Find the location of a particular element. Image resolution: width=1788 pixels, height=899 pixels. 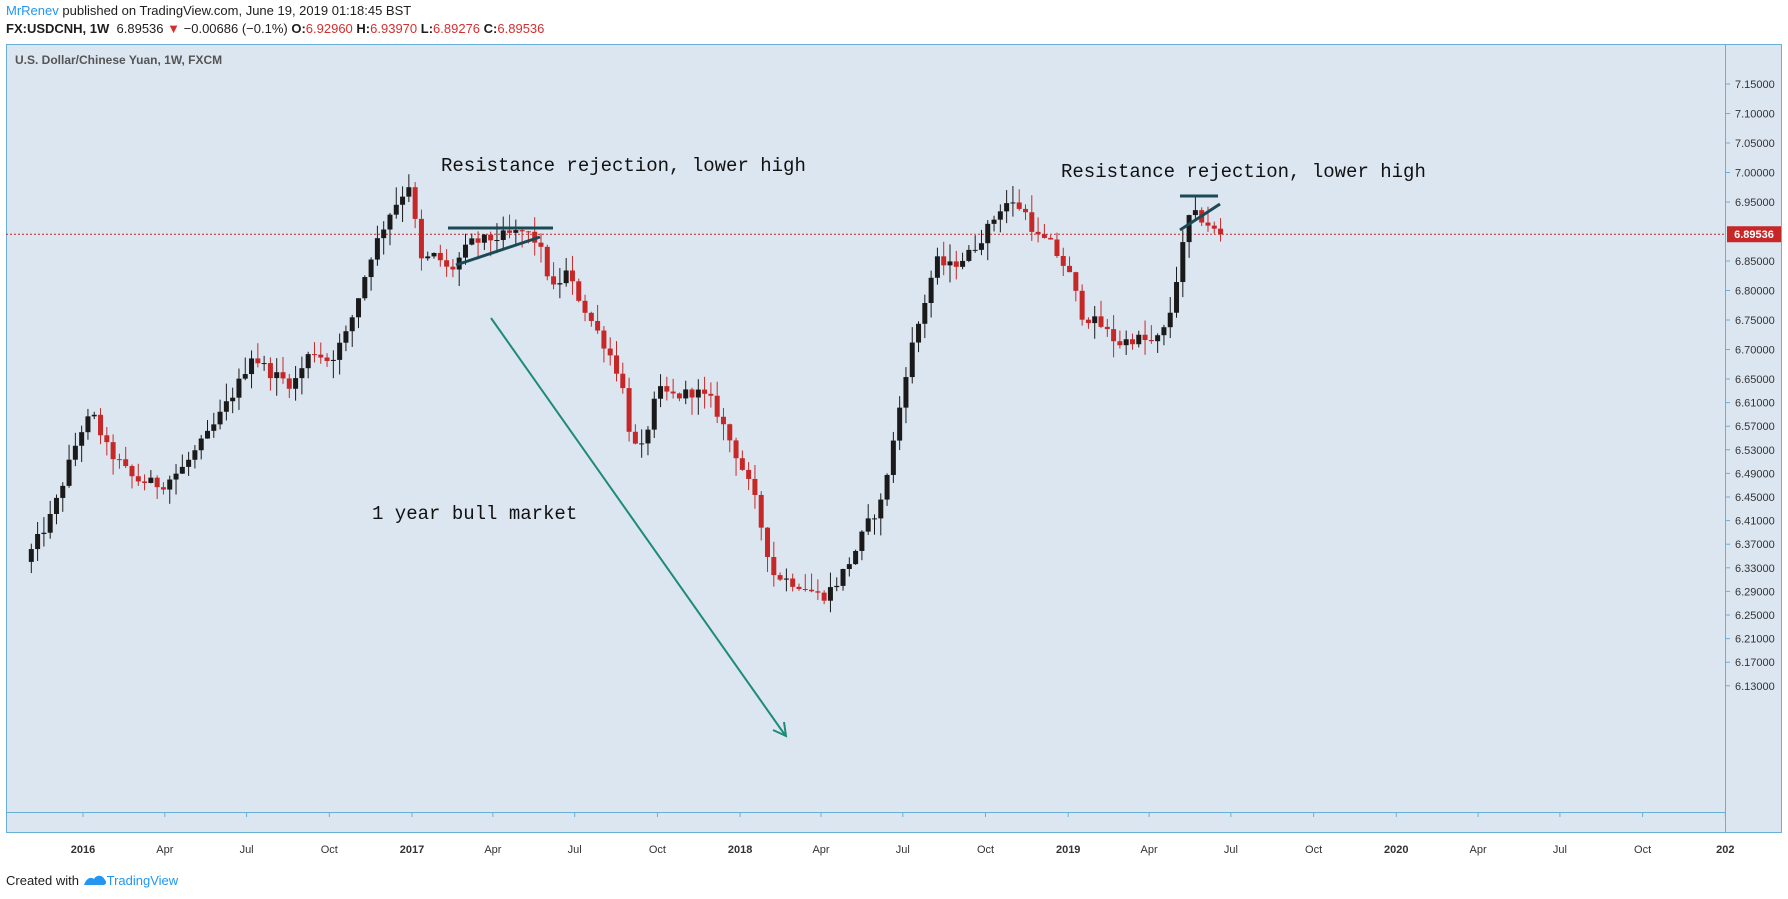

close-label: C: is located at coordinates (490, 28).